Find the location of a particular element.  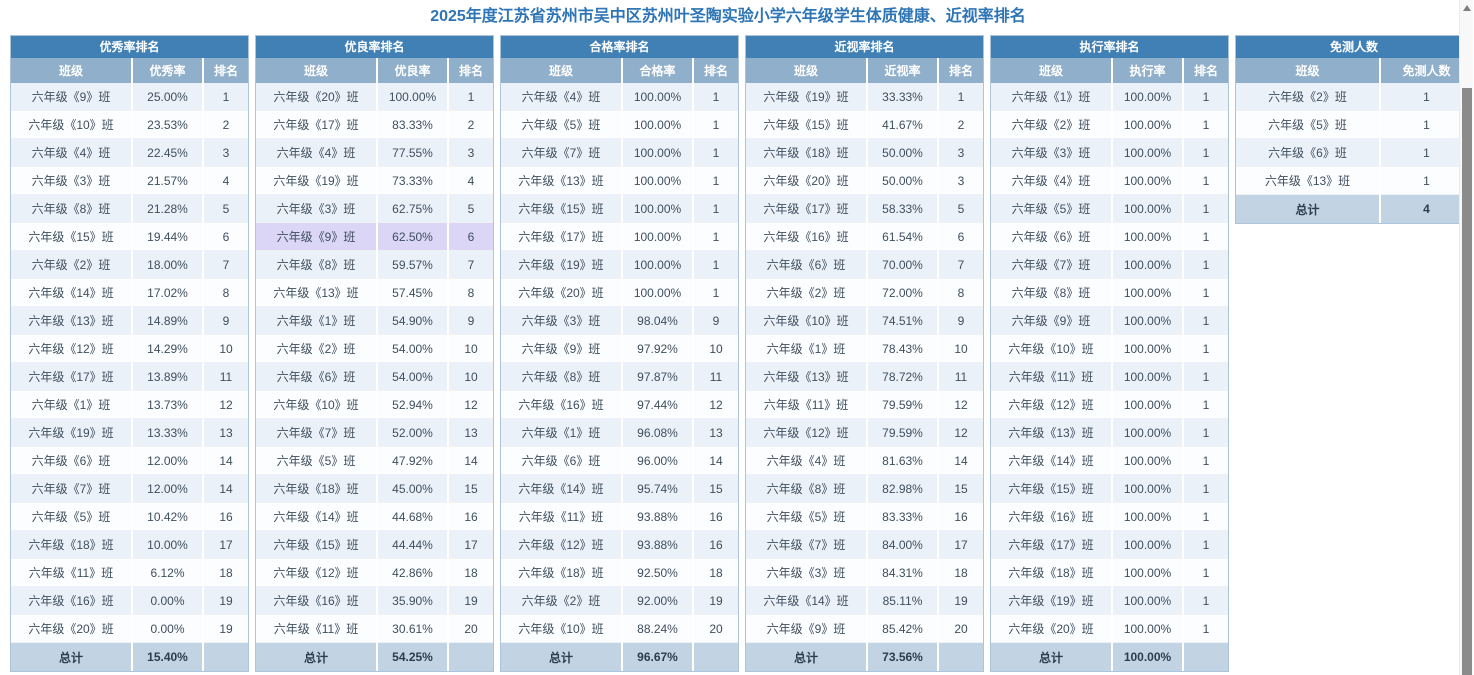

class-name-cell: 六年级《19》班 is located at coordinates (317, 181).